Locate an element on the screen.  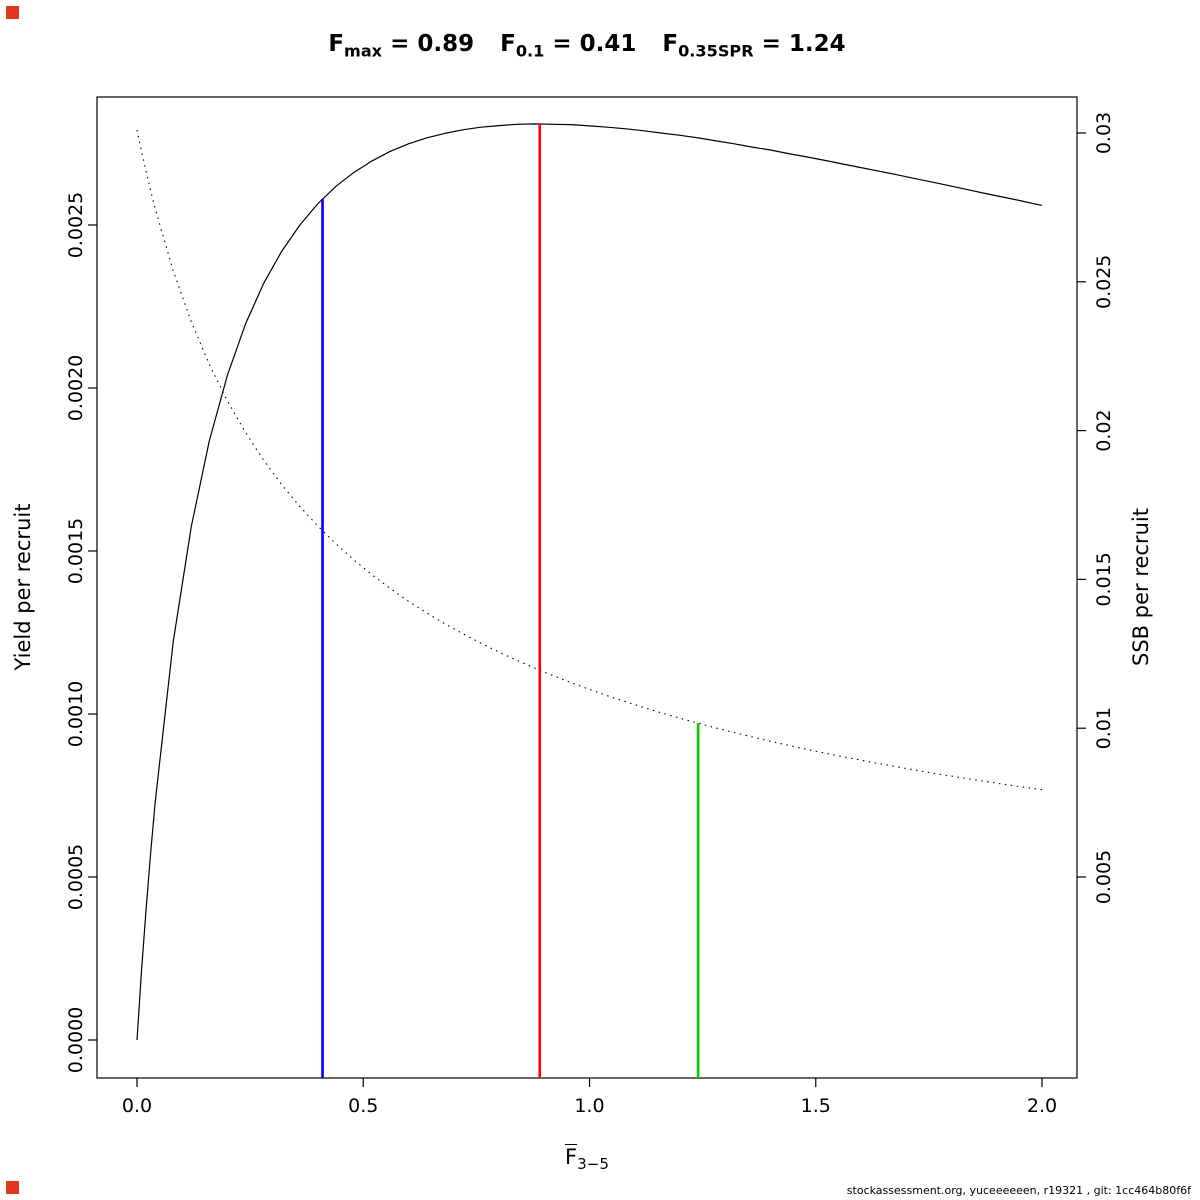
left-axis-tick-label: 0.0020 is located at coordinates (76, 388).